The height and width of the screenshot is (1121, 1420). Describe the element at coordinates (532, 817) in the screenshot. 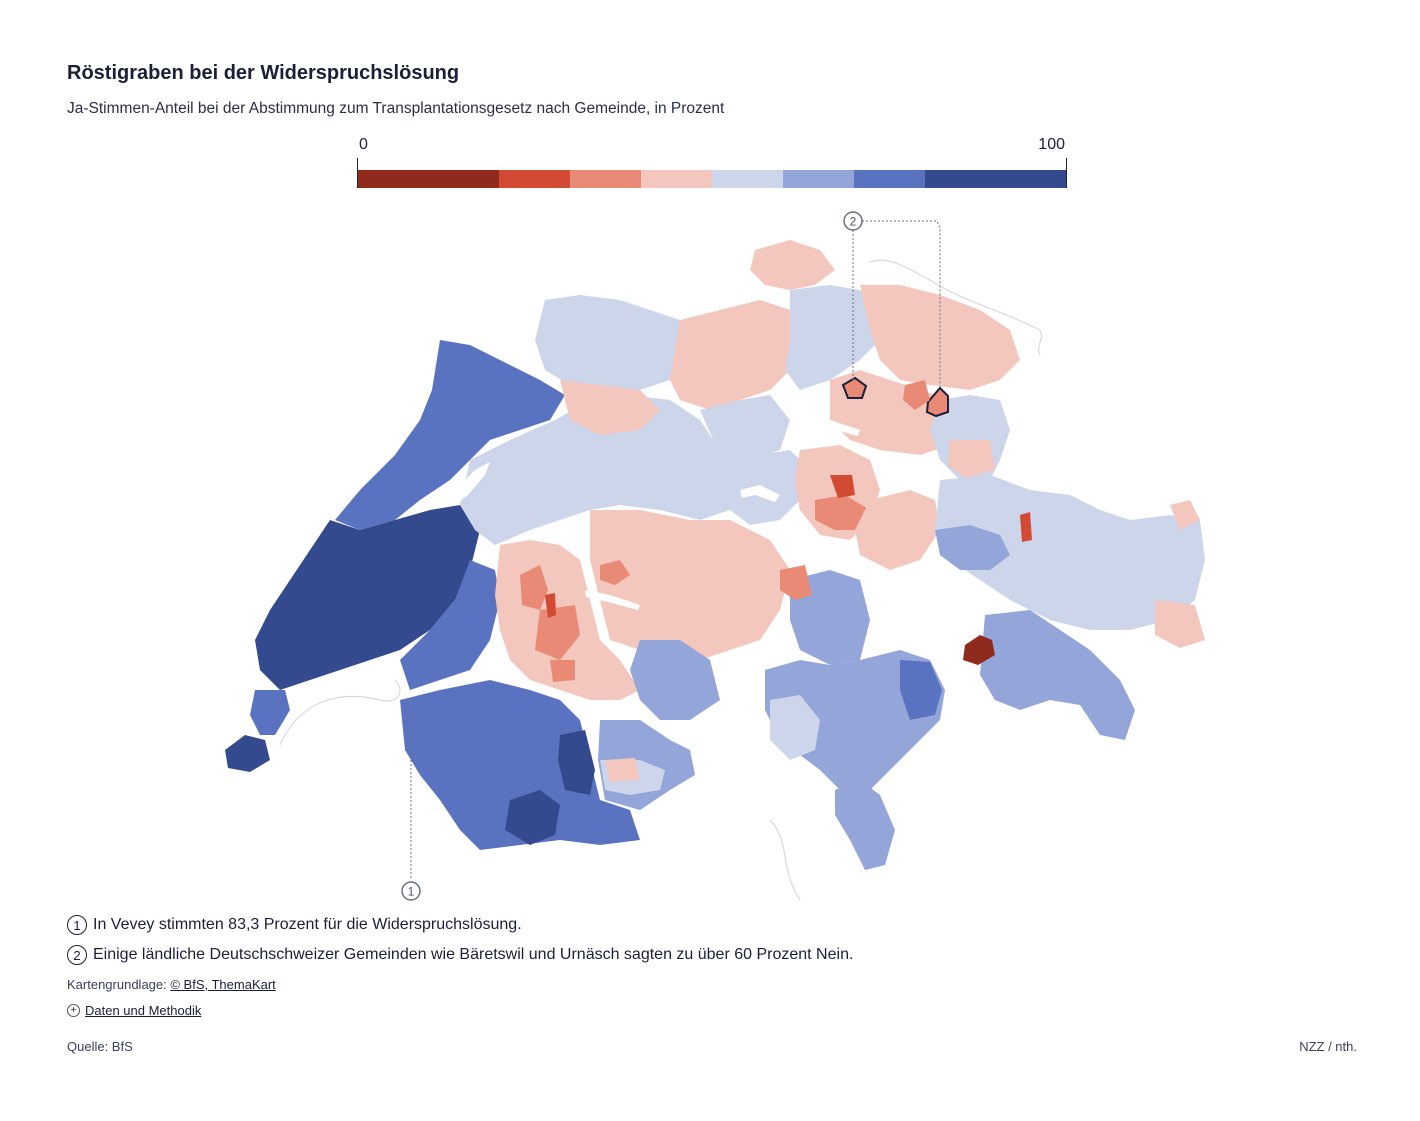

I see `region-valais-dark` at that location.